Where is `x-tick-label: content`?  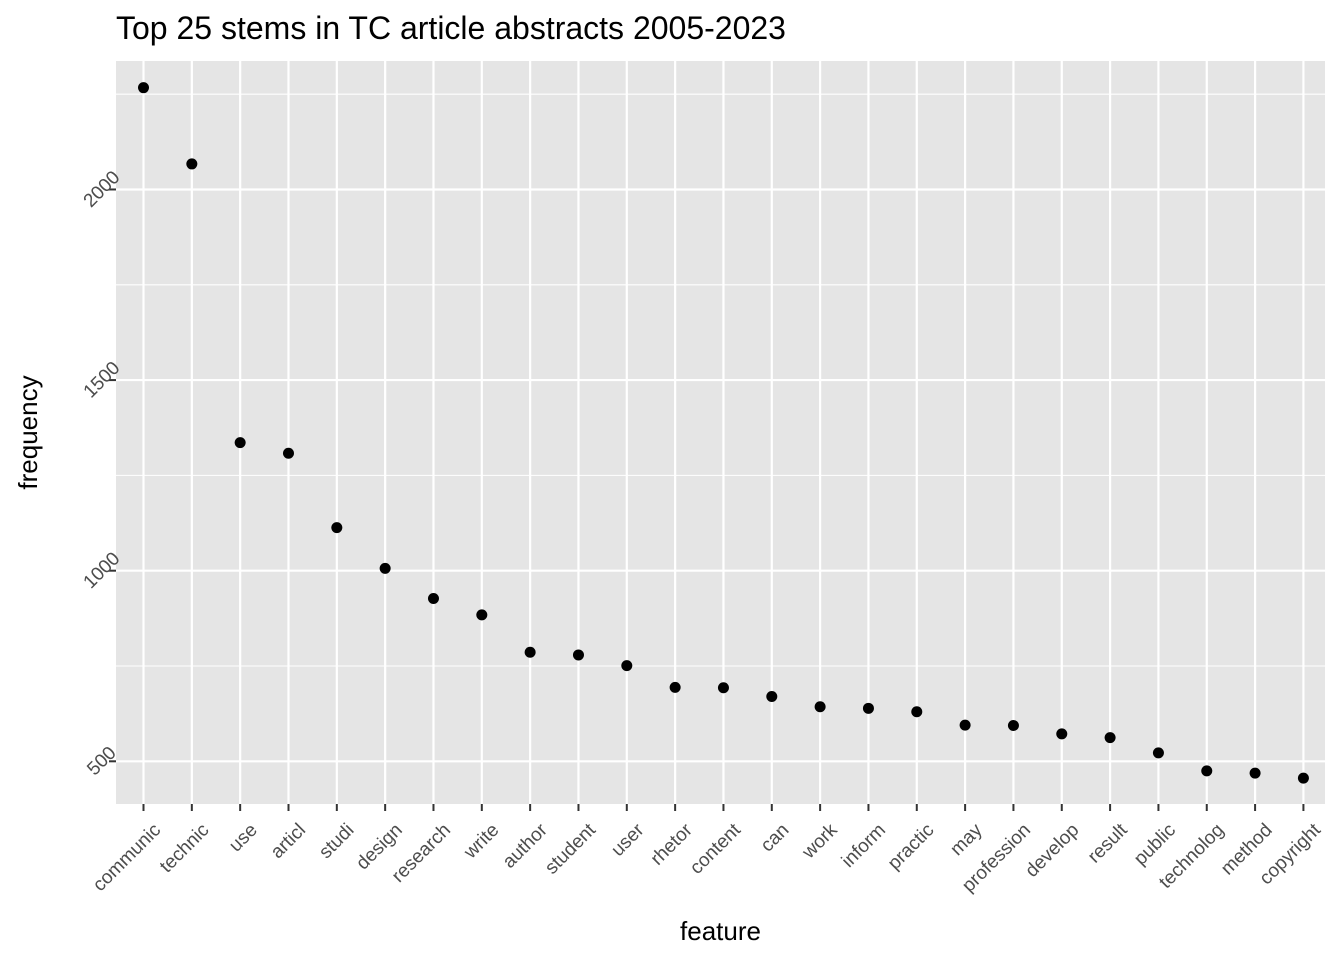 x-tick-label: content is located at coordinates (715, 848).